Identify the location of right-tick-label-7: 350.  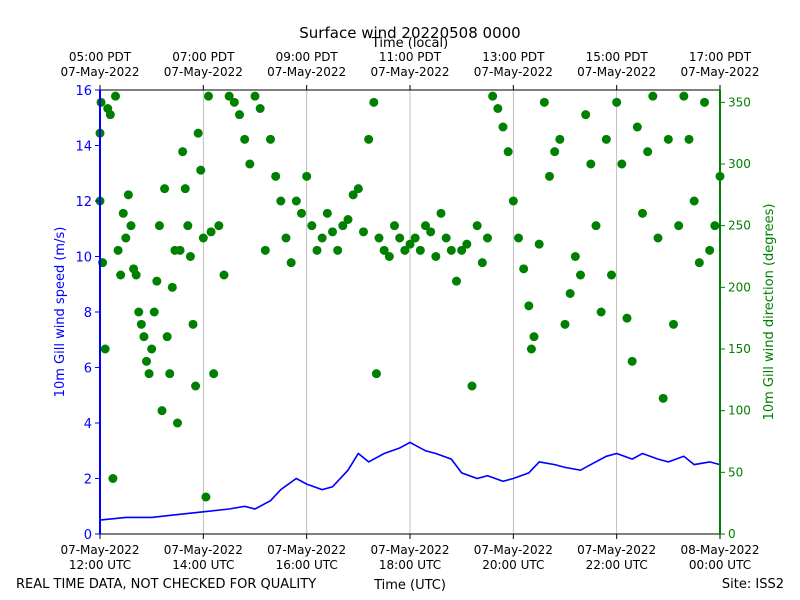
(739, 102).